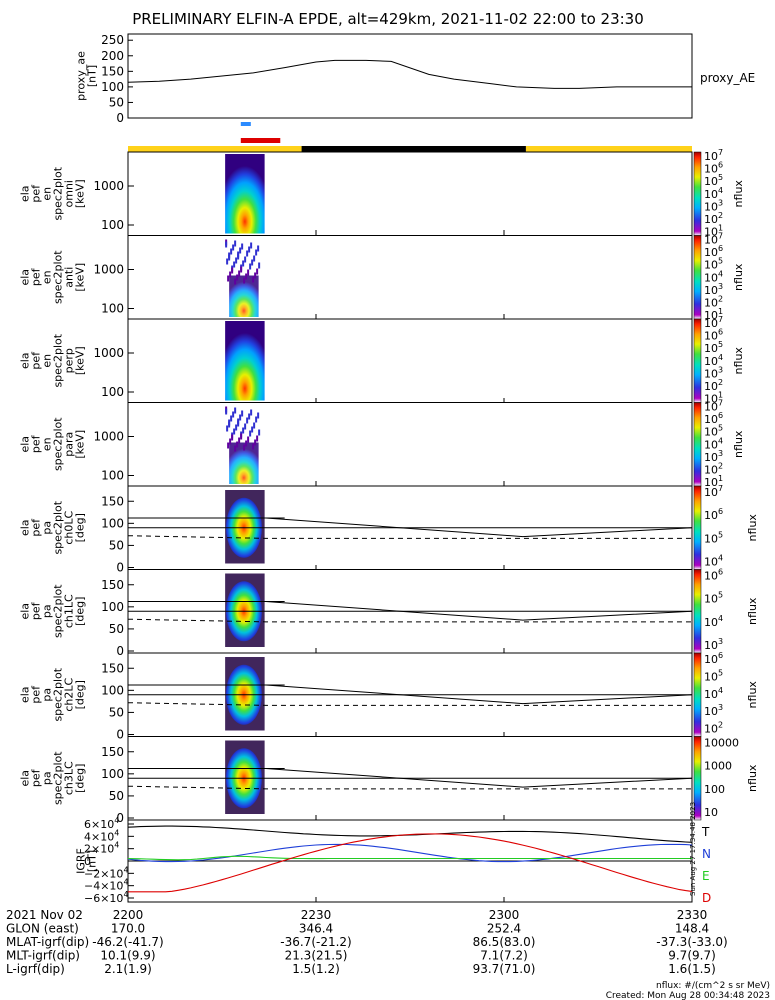 The image size is (775, 1000). I want to click on ephemeris-value: 170.0, so click(128, 929).